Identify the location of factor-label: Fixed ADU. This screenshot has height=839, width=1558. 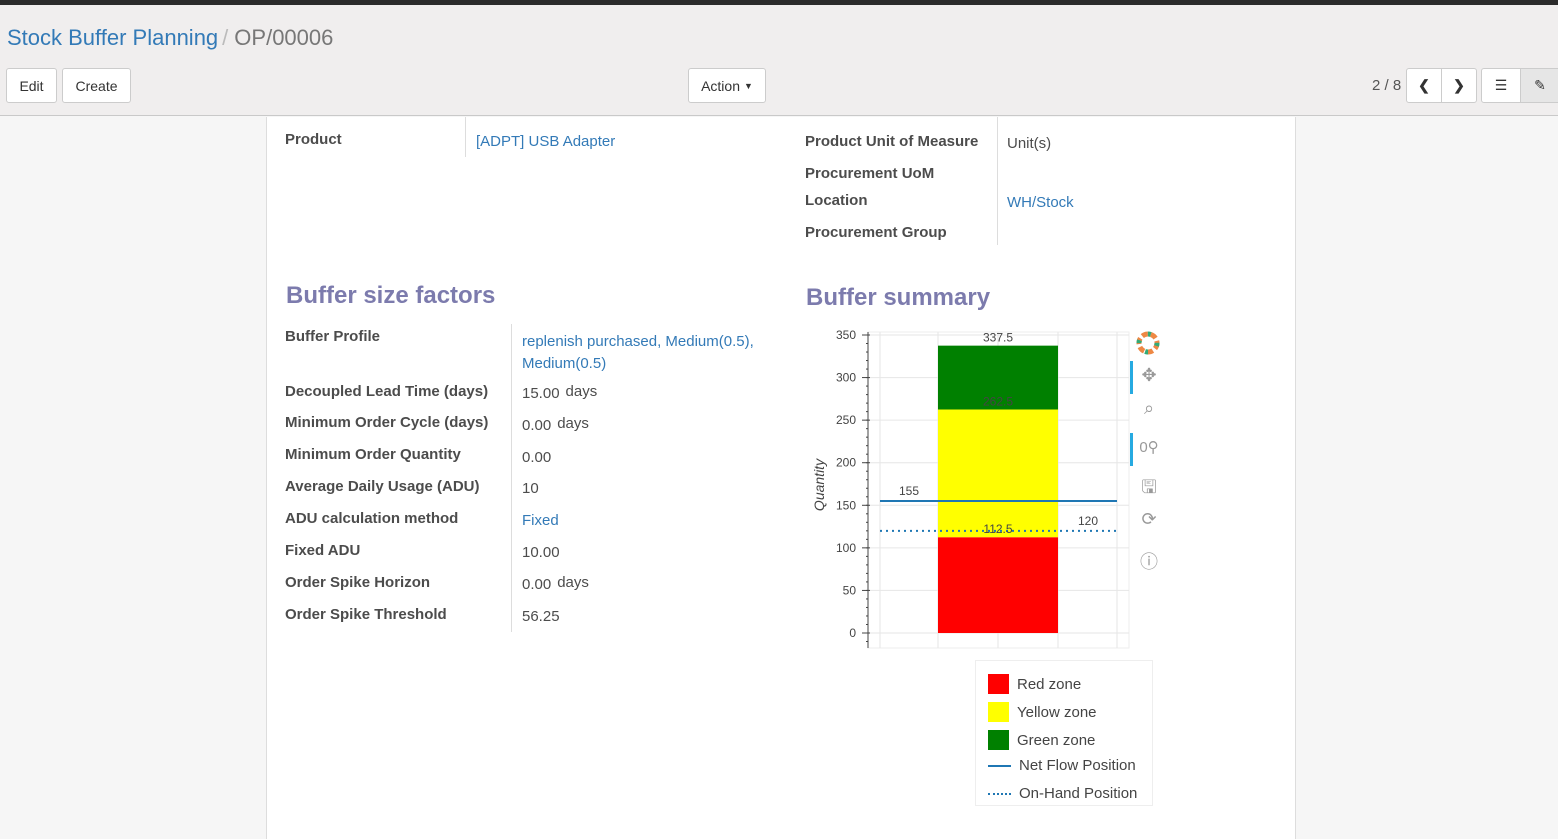
(323, 550).